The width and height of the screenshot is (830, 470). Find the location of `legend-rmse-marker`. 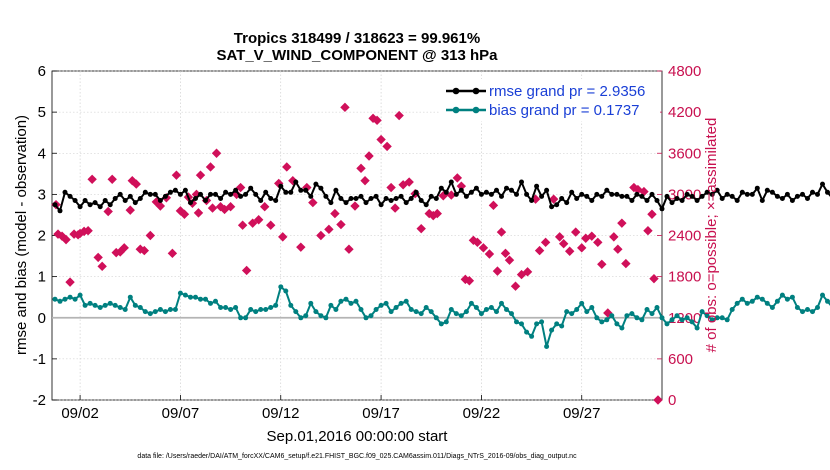

legend-rmse-marker is located at coordinates (456, 91).